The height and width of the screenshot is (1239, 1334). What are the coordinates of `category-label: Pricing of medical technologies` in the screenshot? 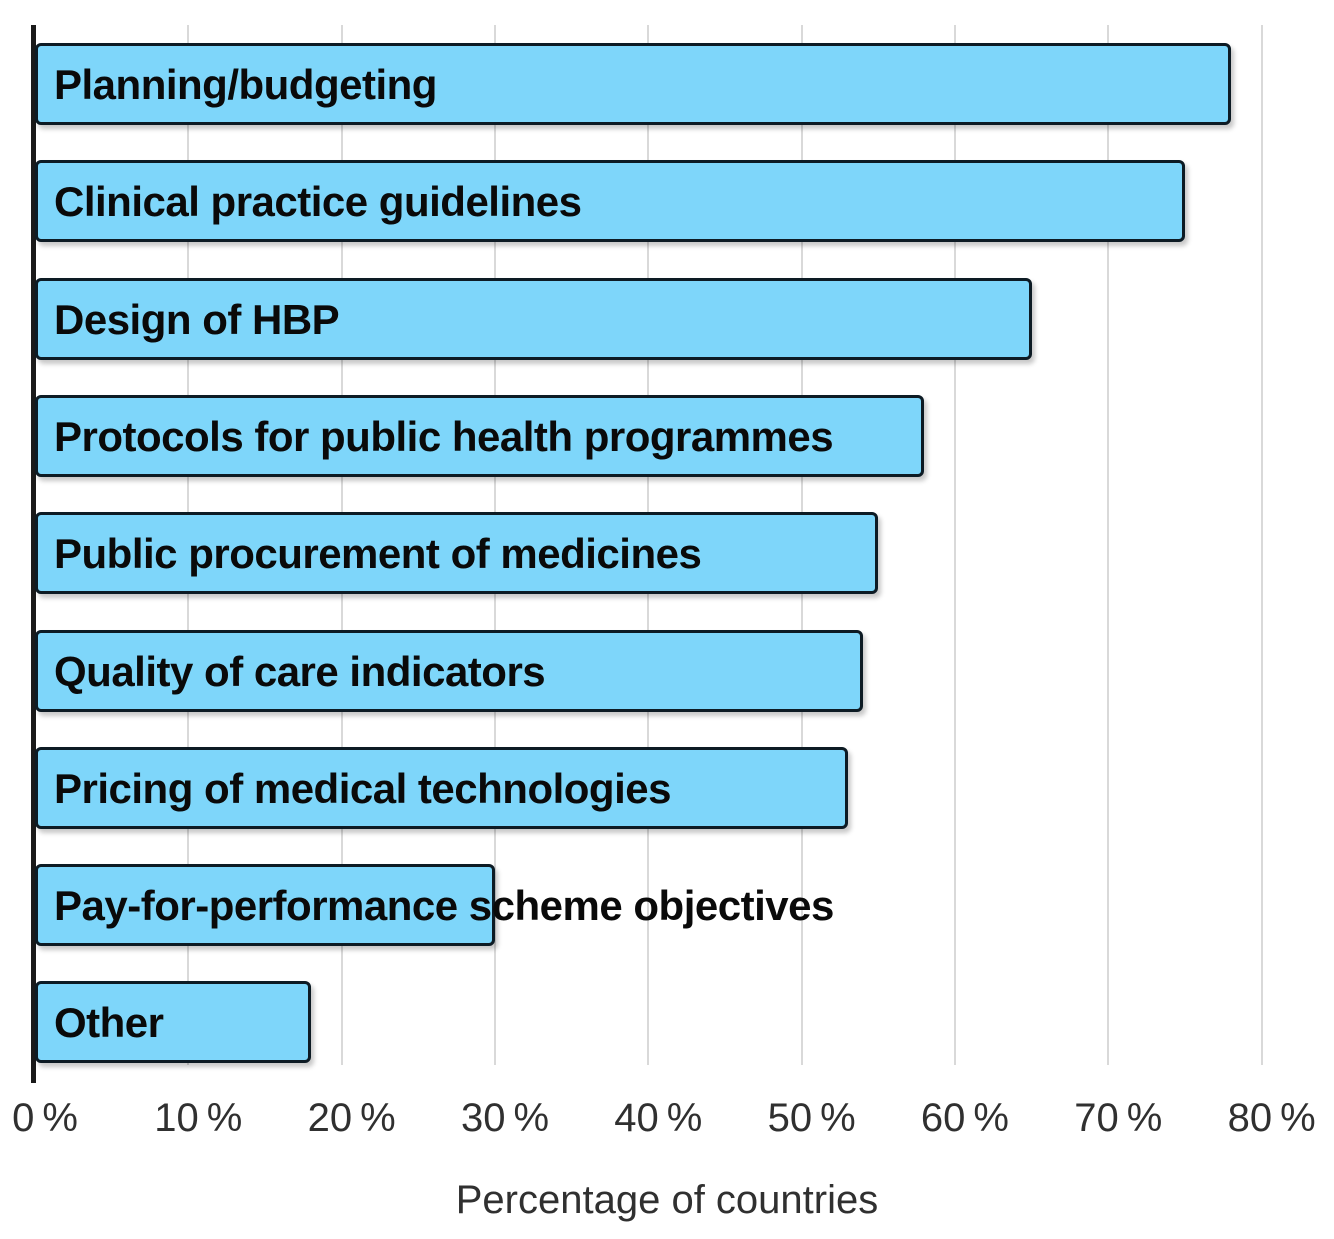 It's located at (362, 788).